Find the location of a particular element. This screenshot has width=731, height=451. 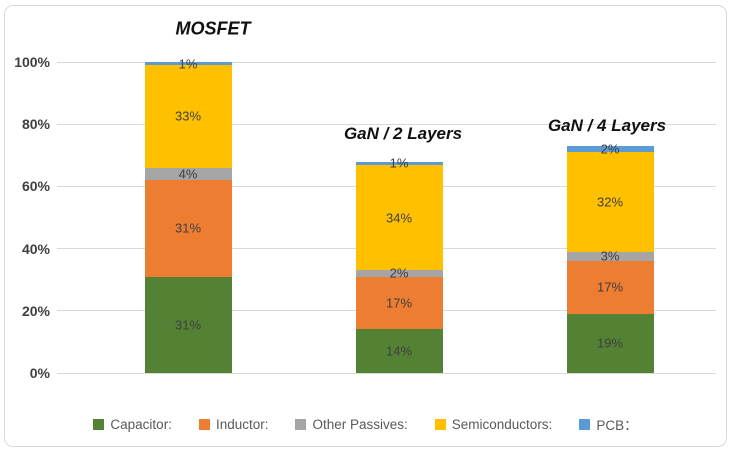

data-label: 14% is located at coordinates (399, 351).